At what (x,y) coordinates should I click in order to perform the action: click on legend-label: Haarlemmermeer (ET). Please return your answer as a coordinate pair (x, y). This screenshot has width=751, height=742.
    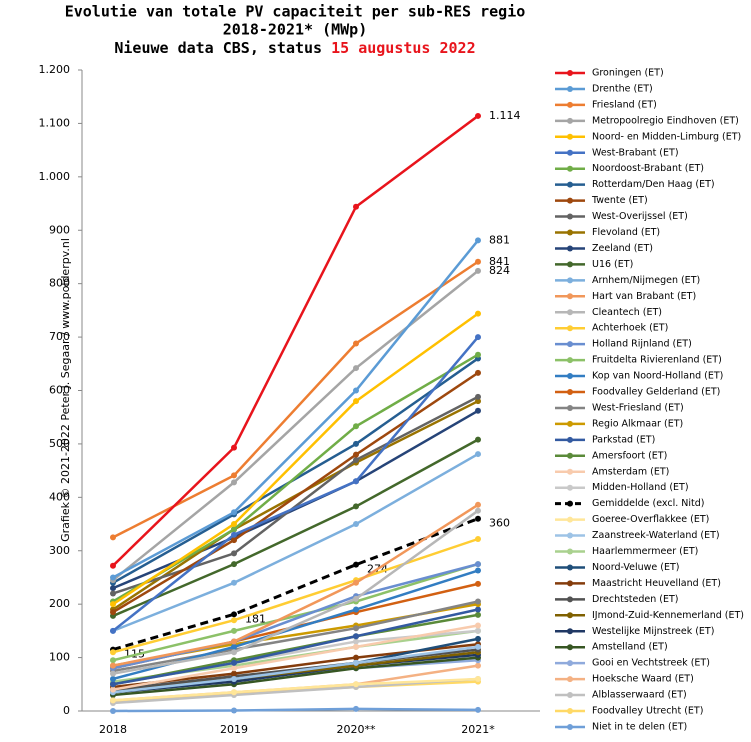
    Looking at the image, I should click on (645, 551).